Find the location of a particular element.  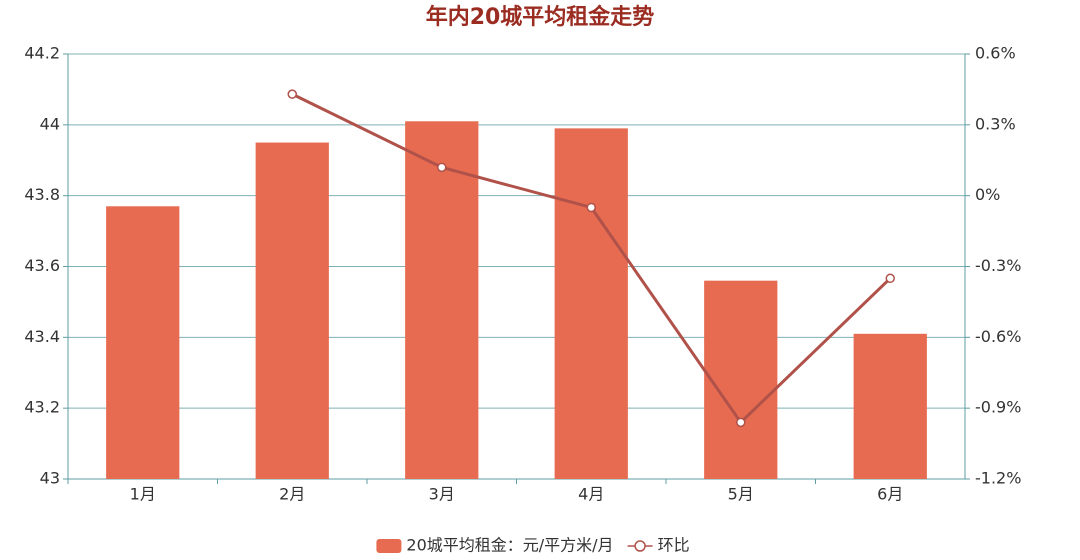

y-tick-label: 43.8 is located at coordinates (42, 194).